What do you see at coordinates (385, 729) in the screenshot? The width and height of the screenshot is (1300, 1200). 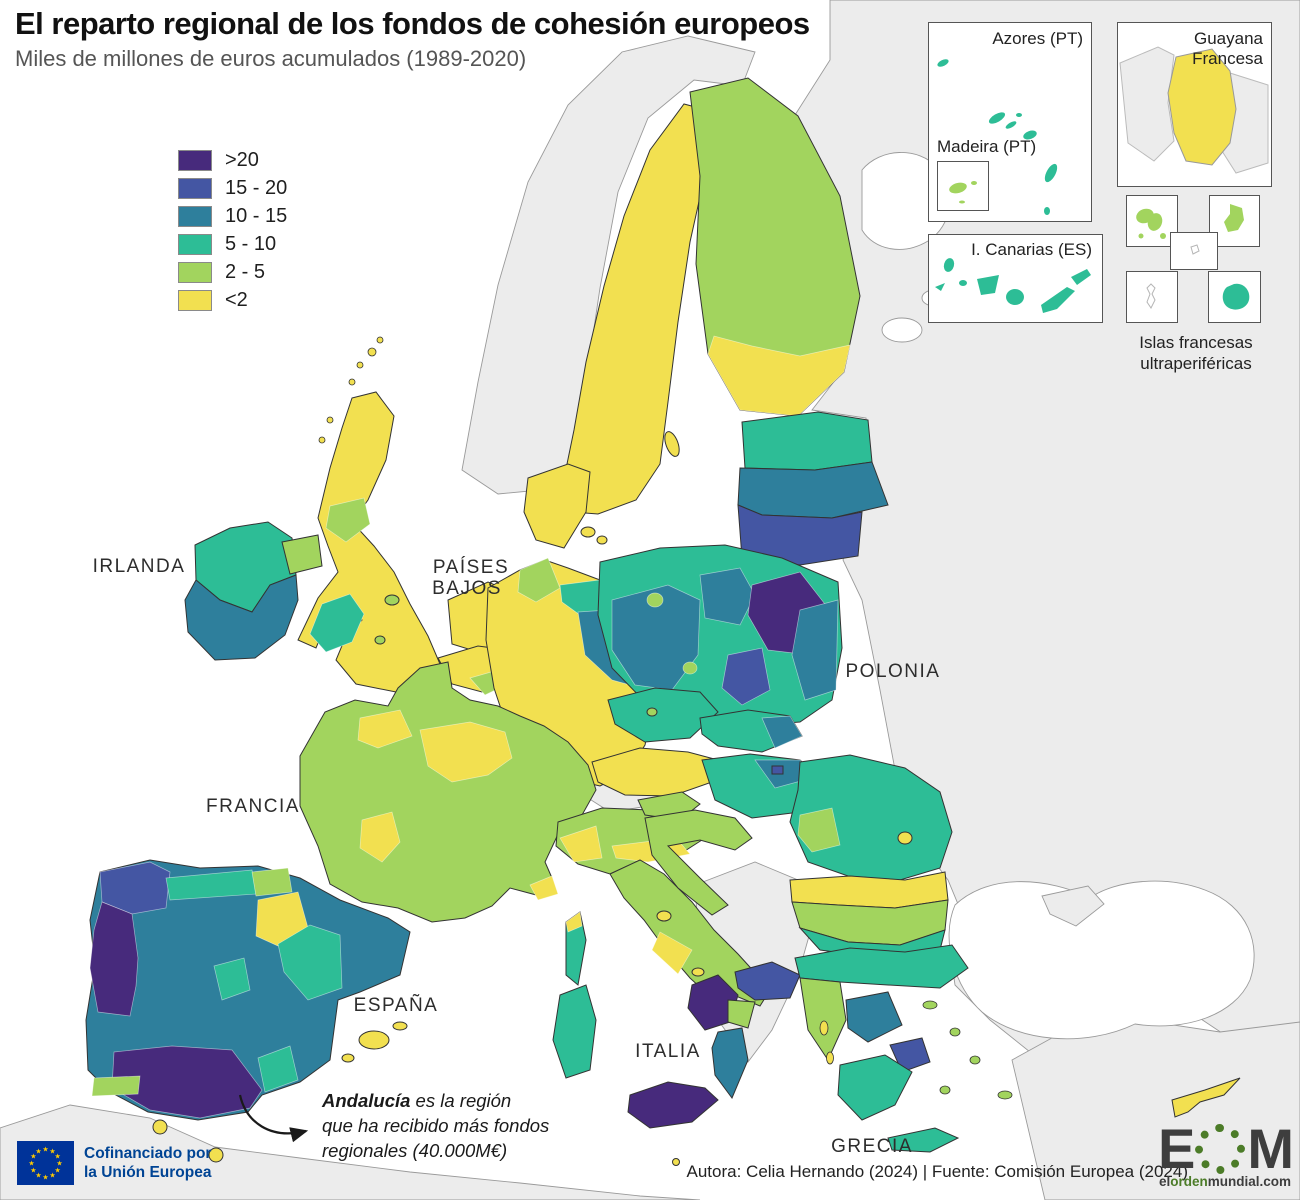 I see `region-normandy` at bounding box center [385, 729].